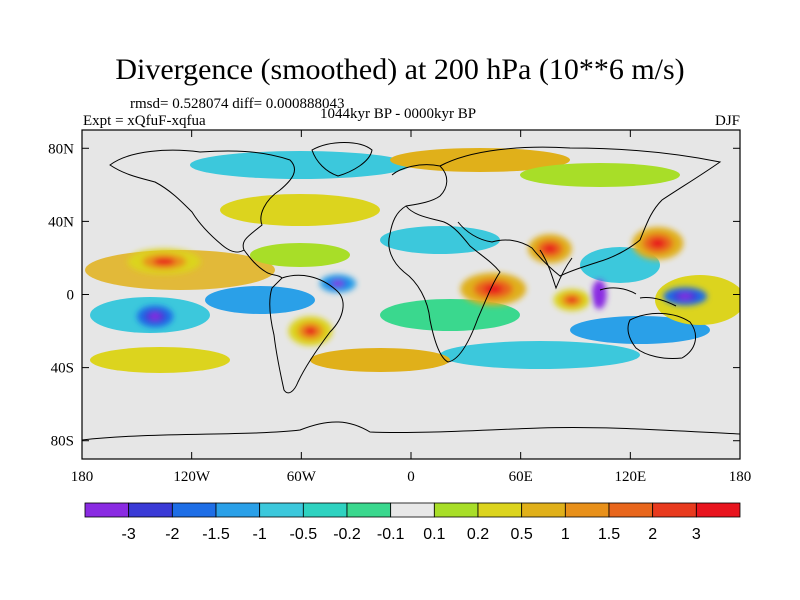  Describe the element at coordinates (580, 211) in the screenshot. I see `coastline-asia` at that location.